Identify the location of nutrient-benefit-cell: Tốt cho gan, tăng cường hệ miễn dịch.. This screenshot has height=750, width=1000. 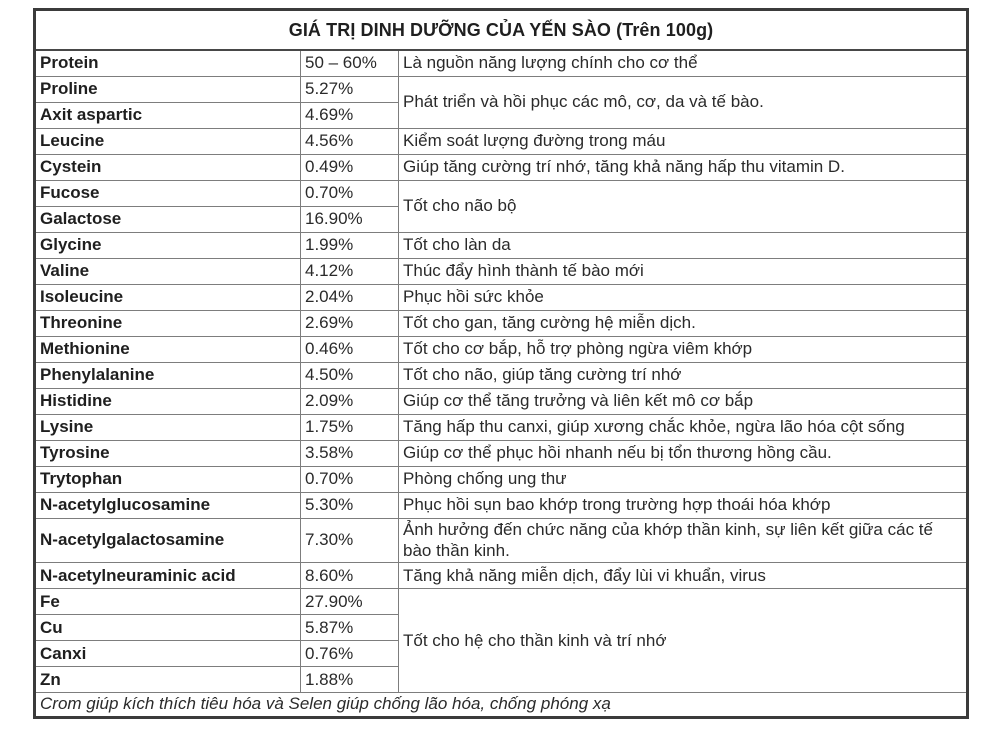
(683, 323).